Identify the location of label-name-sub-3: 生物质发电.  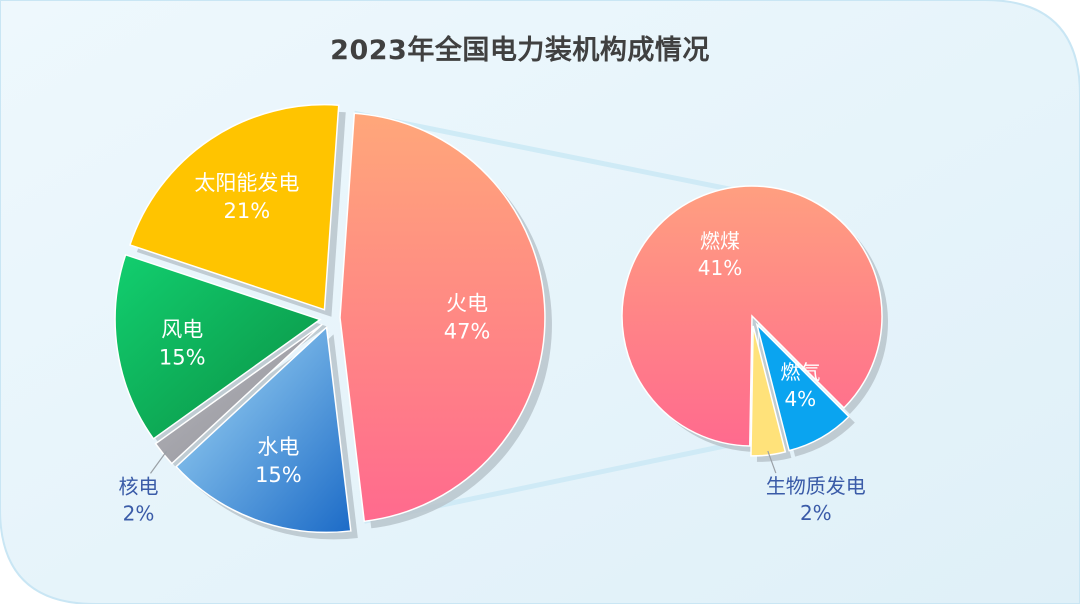
(816, 486).